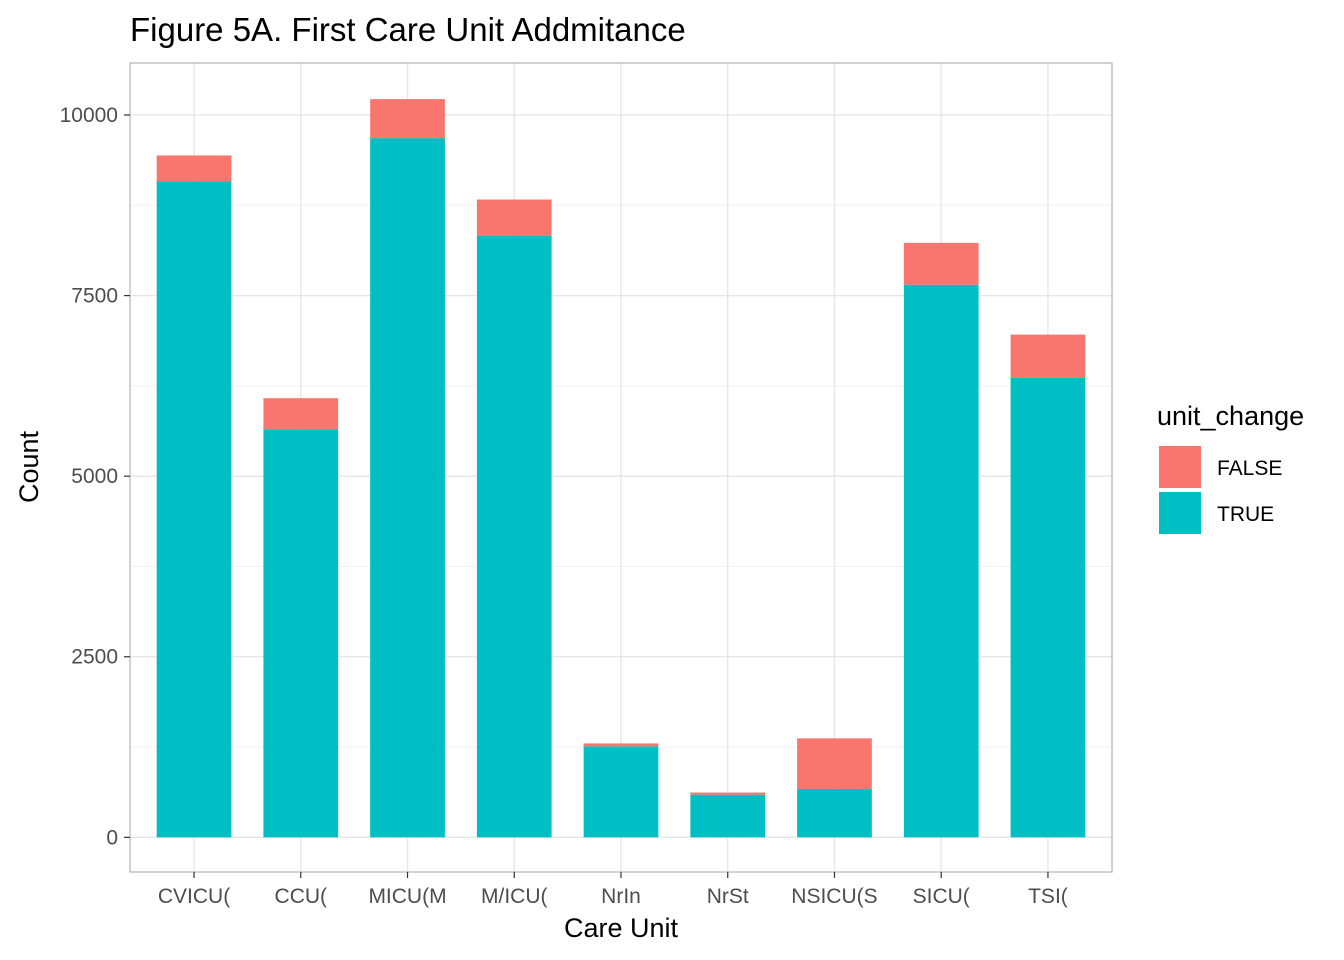 The image size is (1344, 960). I want to click on x-tick-label: M/ICU(, so click(514, 896).